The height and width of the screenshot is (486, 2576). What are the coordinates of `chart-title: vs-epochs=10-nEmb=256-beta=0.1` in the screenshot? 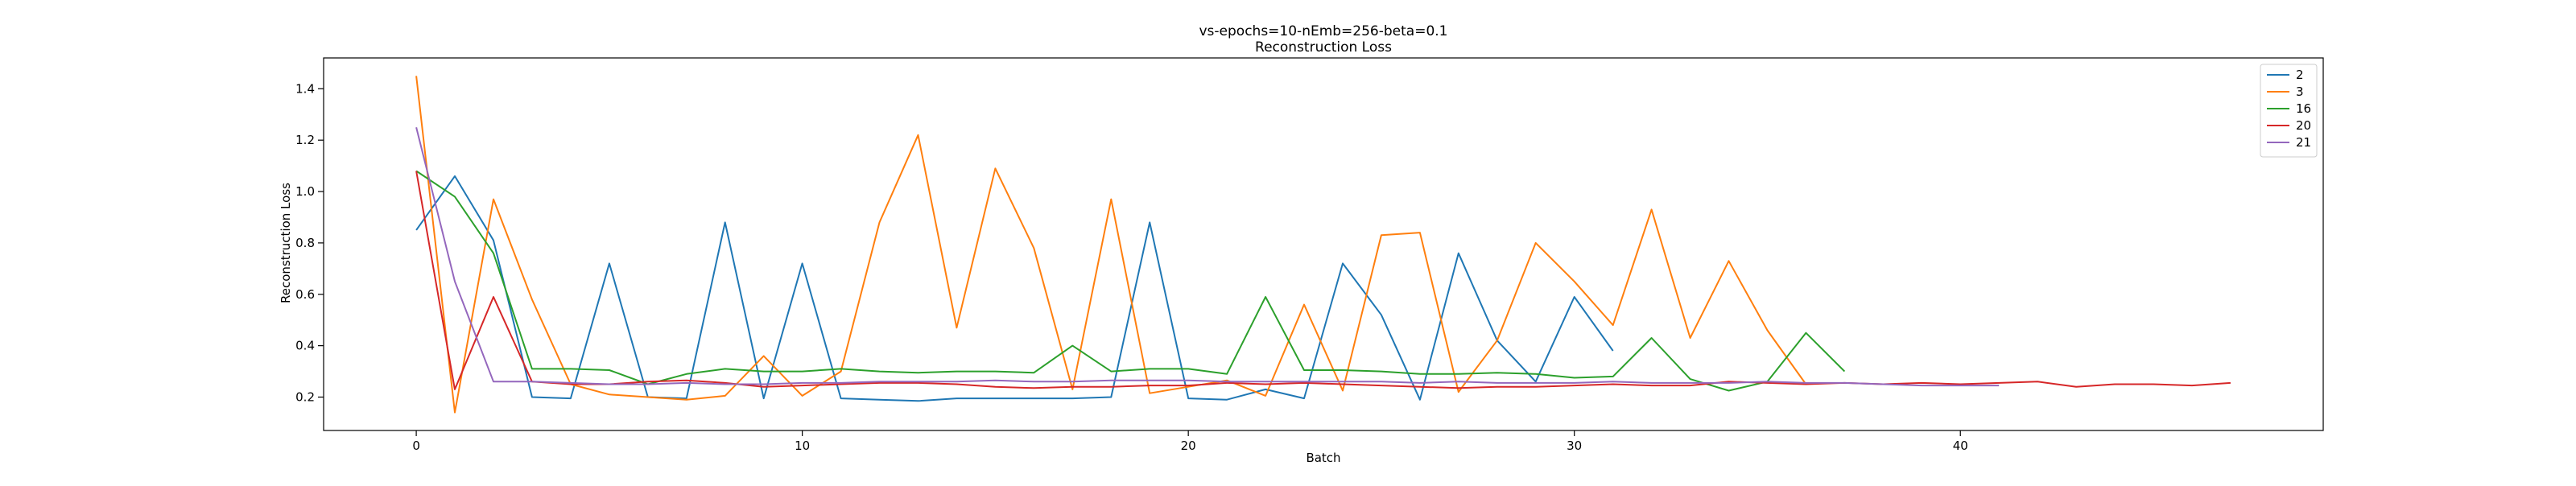 It's located at (1323, 31).